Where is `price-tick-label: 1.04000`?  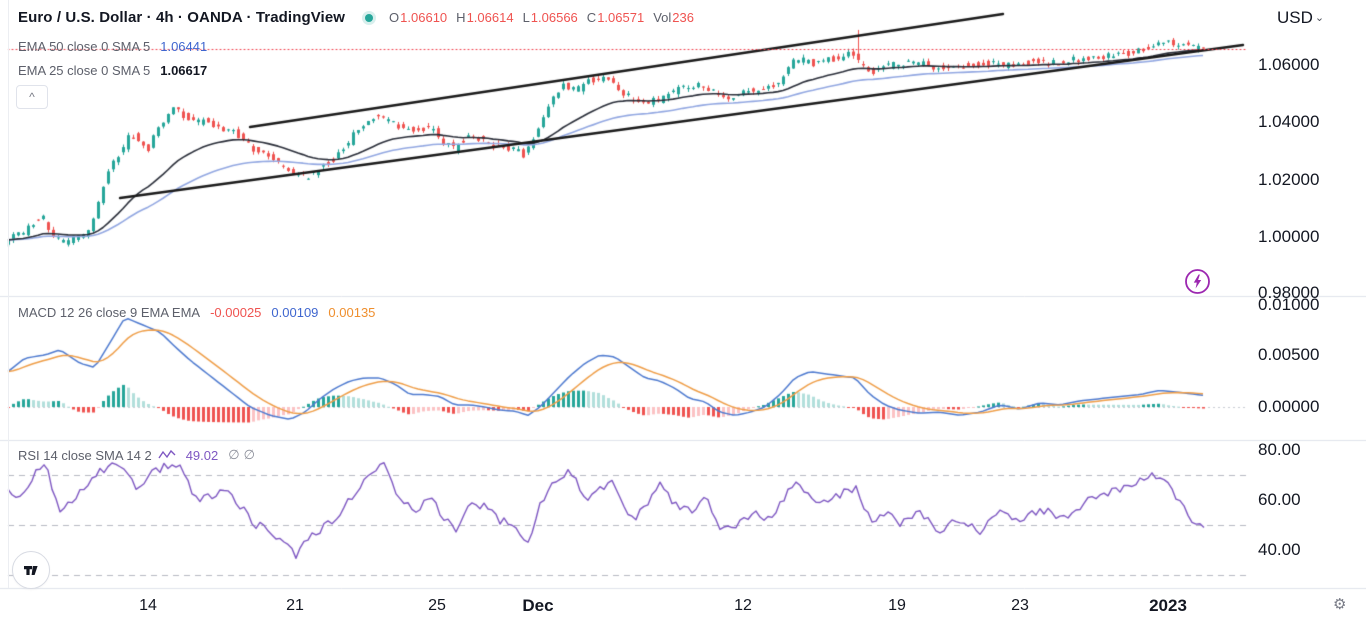 price-tick-label: 1.04000 is located at coordinates (1289, 121).